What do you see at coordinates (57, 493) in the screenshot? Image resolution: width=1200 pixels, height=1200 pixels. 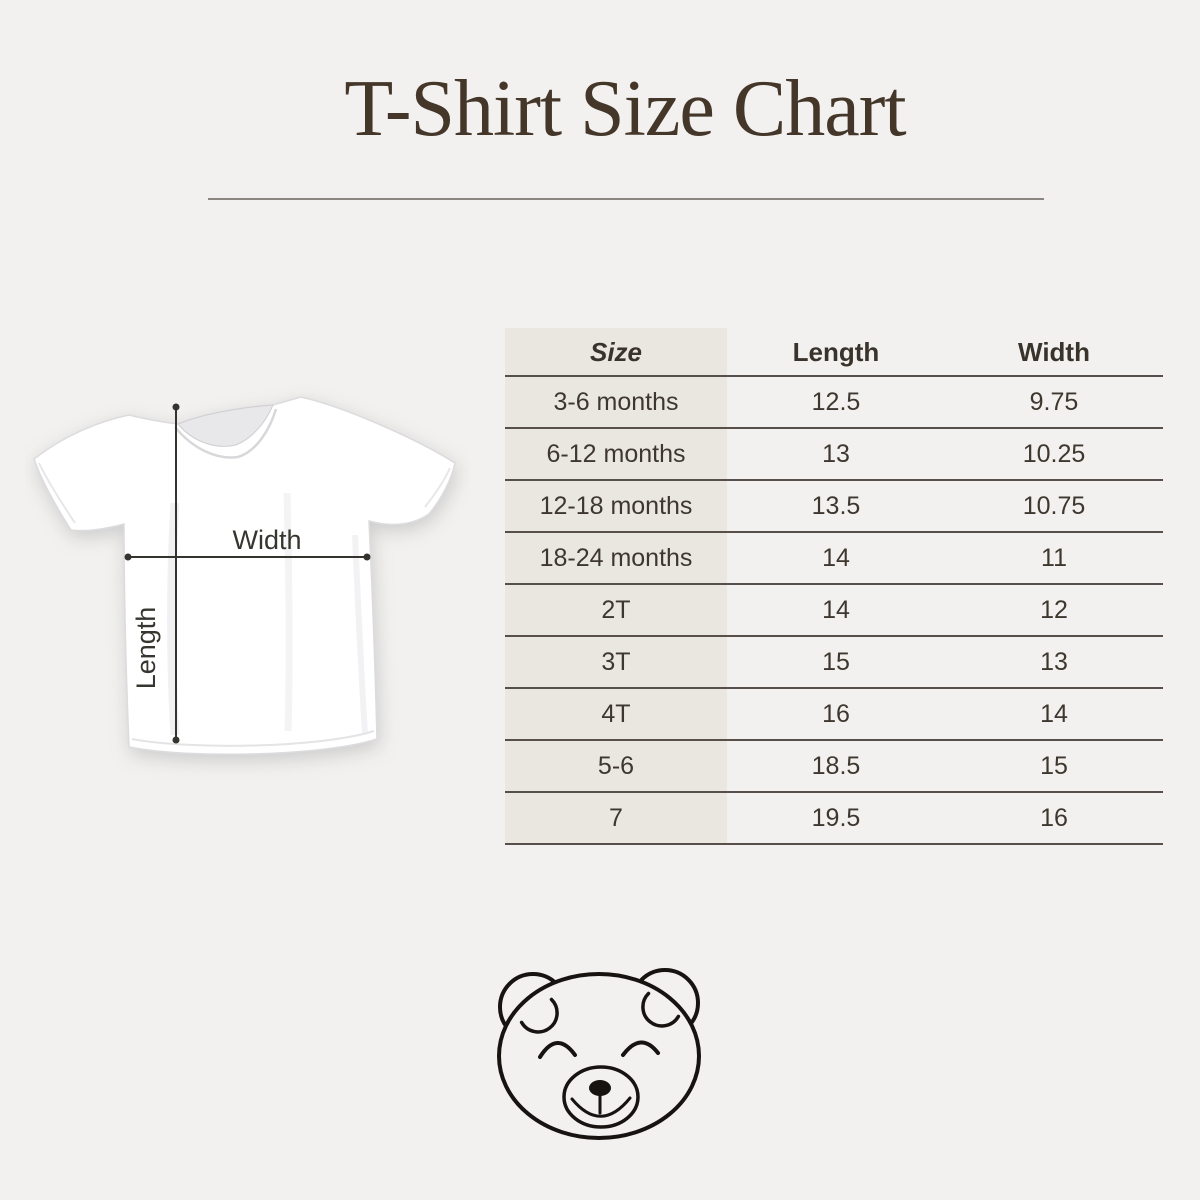 I see `left-sleeve-stitch` at bounding box center [57, 493].